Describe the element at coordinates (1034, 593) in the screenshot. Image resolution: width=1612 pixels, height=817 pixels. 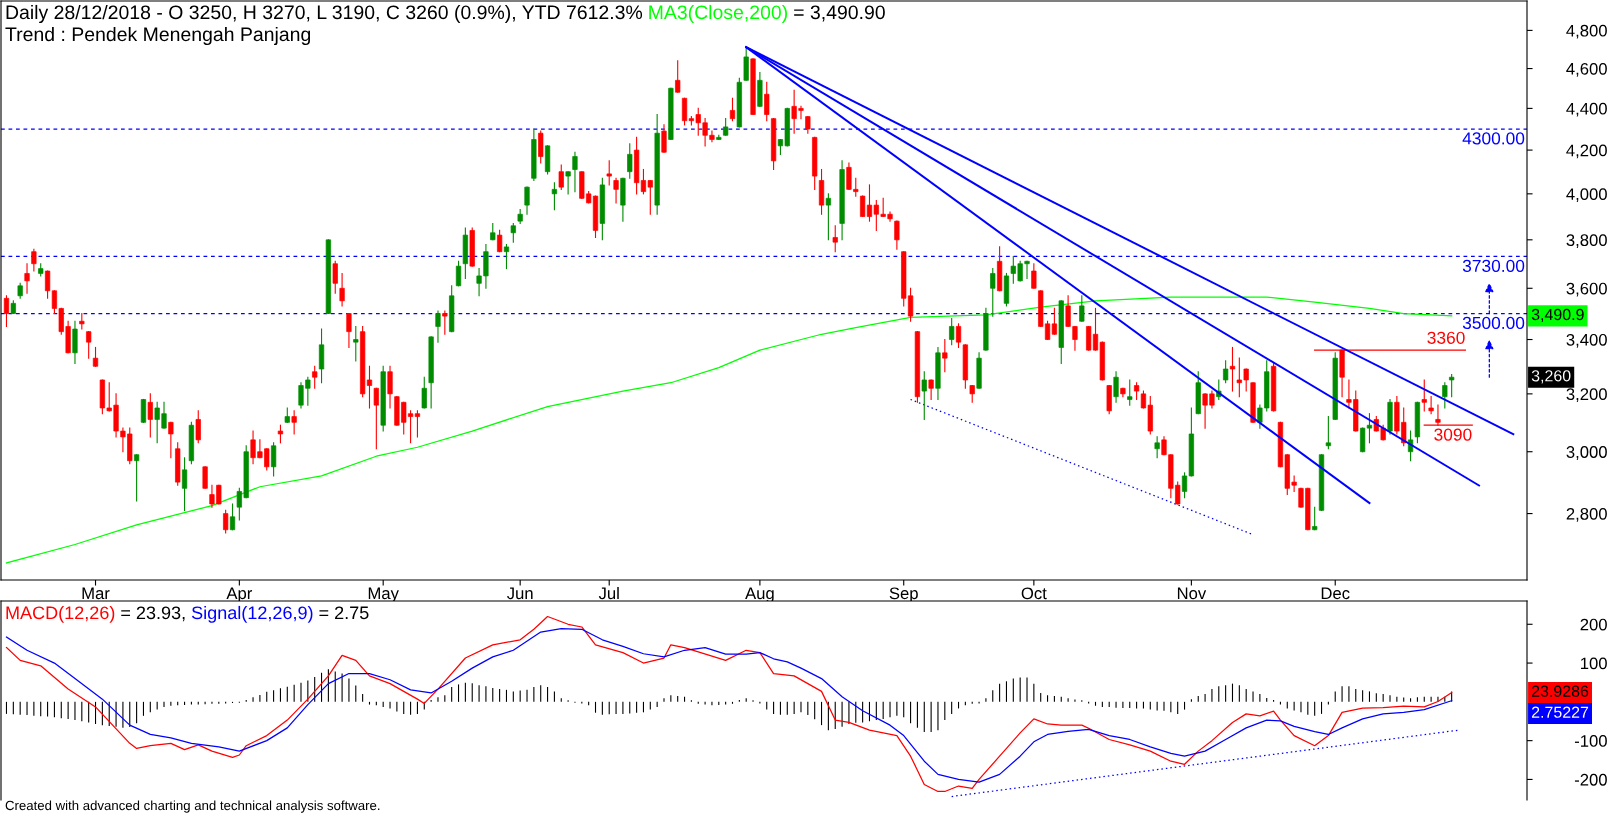
I see `x-tick-label: Oct` at that location.